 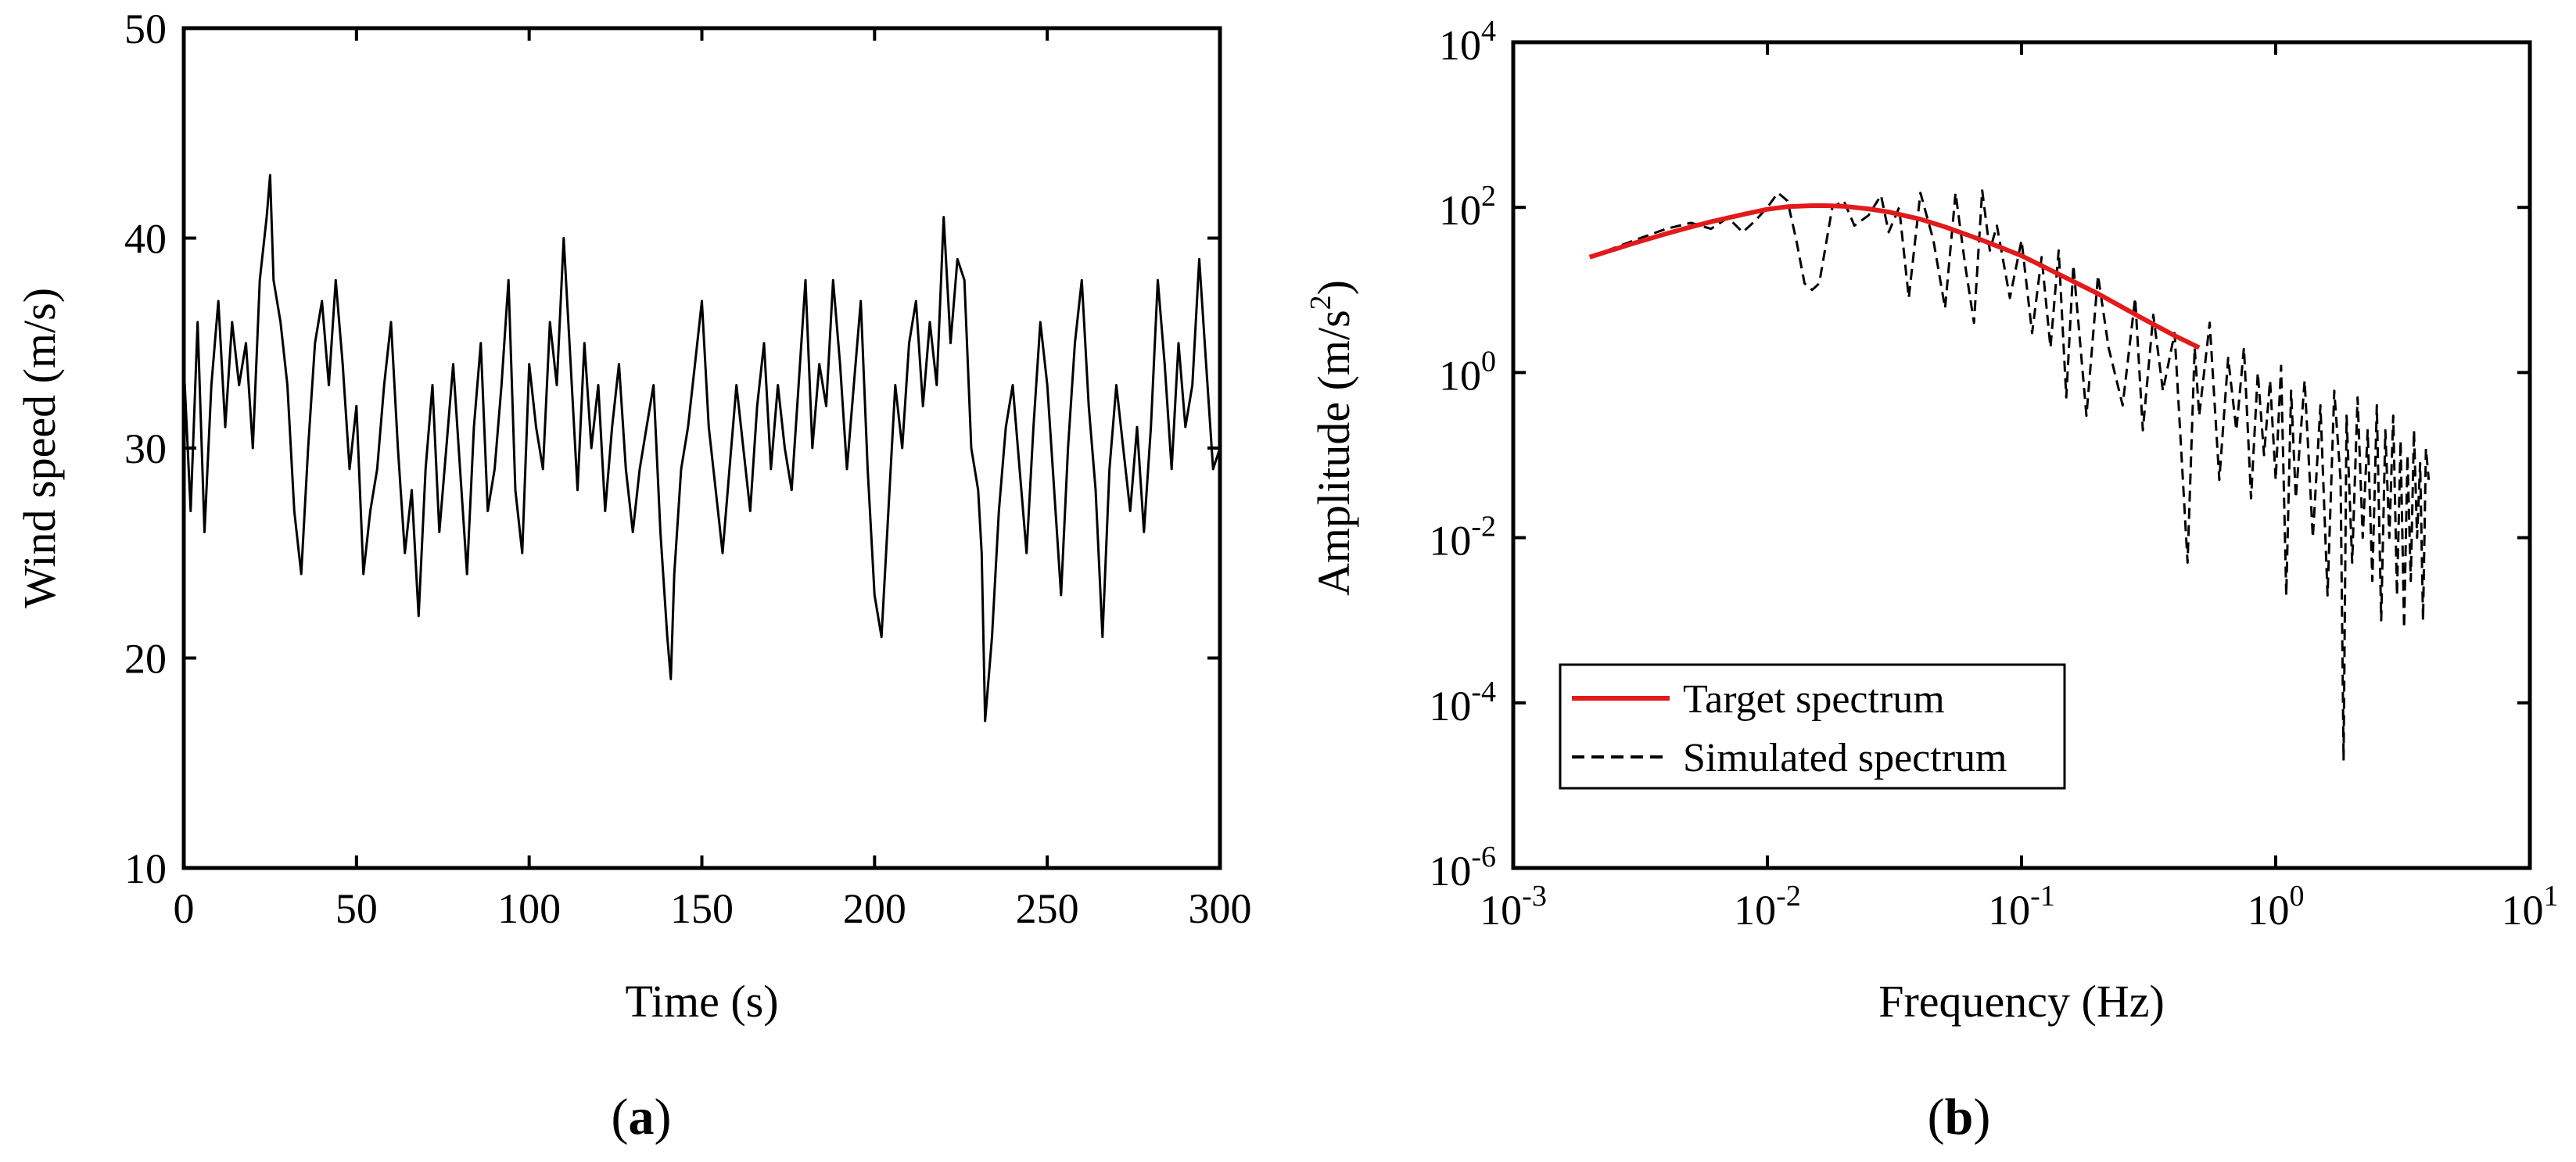 What do you see at coordinates (702, 908) in the screenshot?
I see `panel-a-x-tick-label: 150` at bounding box center [702, 908].